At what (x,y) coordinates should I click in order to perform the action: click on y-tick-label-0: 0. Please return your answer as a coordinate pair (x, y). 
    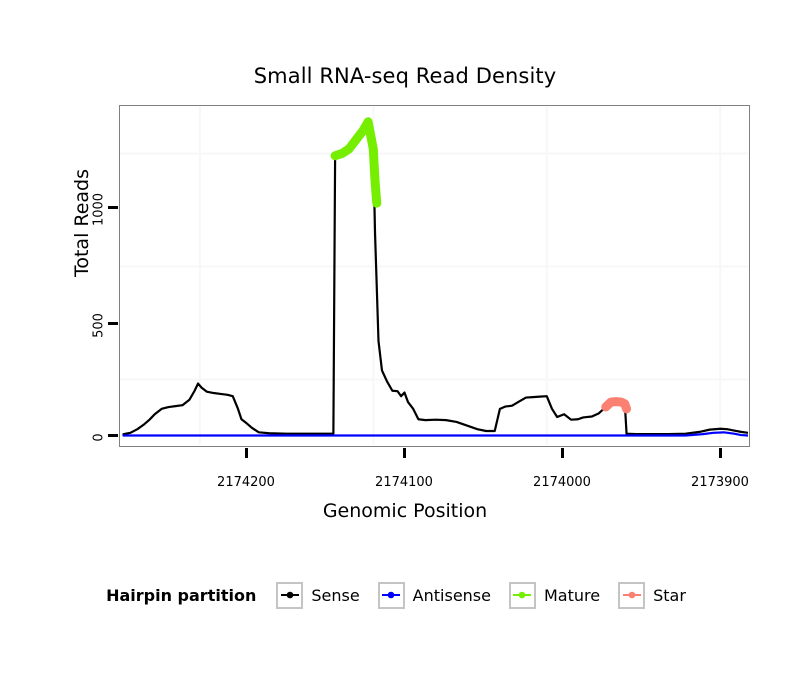
    Looking at the image, I should click on (99, 437).